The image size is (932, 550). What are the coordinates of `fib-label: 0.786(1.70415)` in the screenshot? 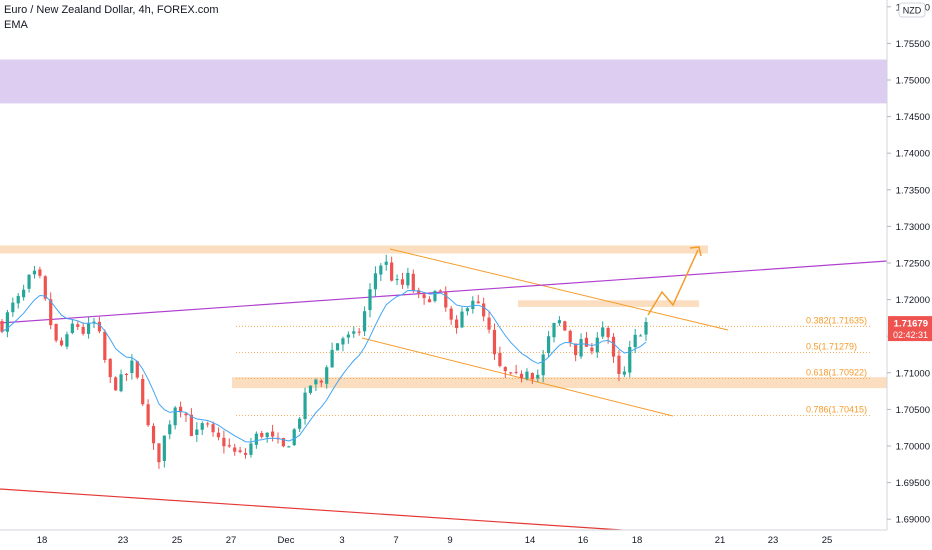 It's located at (836, 410).